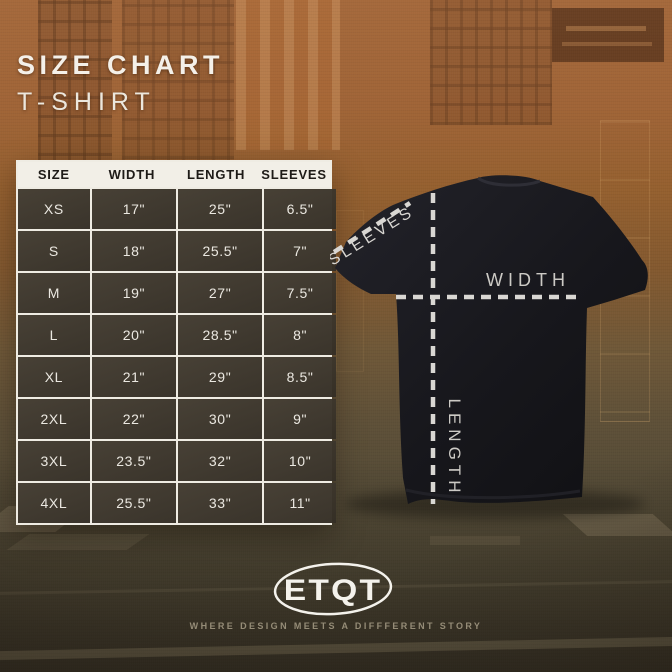 The width and height of the screenshot is (672, 672). I want to click on page-subtitle: T-SHIRT, so click(86, 102).